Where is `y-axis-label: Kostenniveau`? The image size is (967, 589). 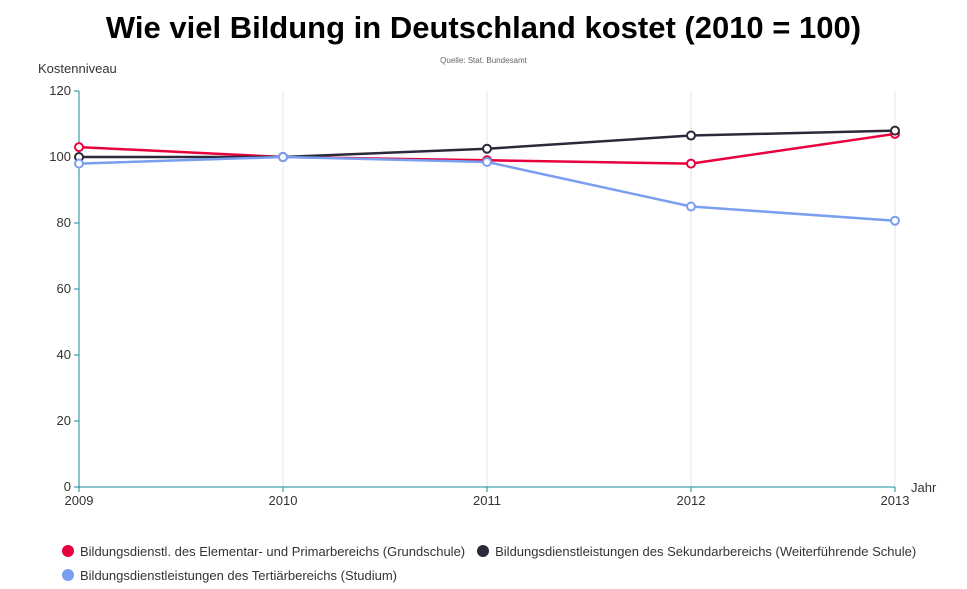 y-axis-label: Kostenniveau is located at coordinates (77, 68).